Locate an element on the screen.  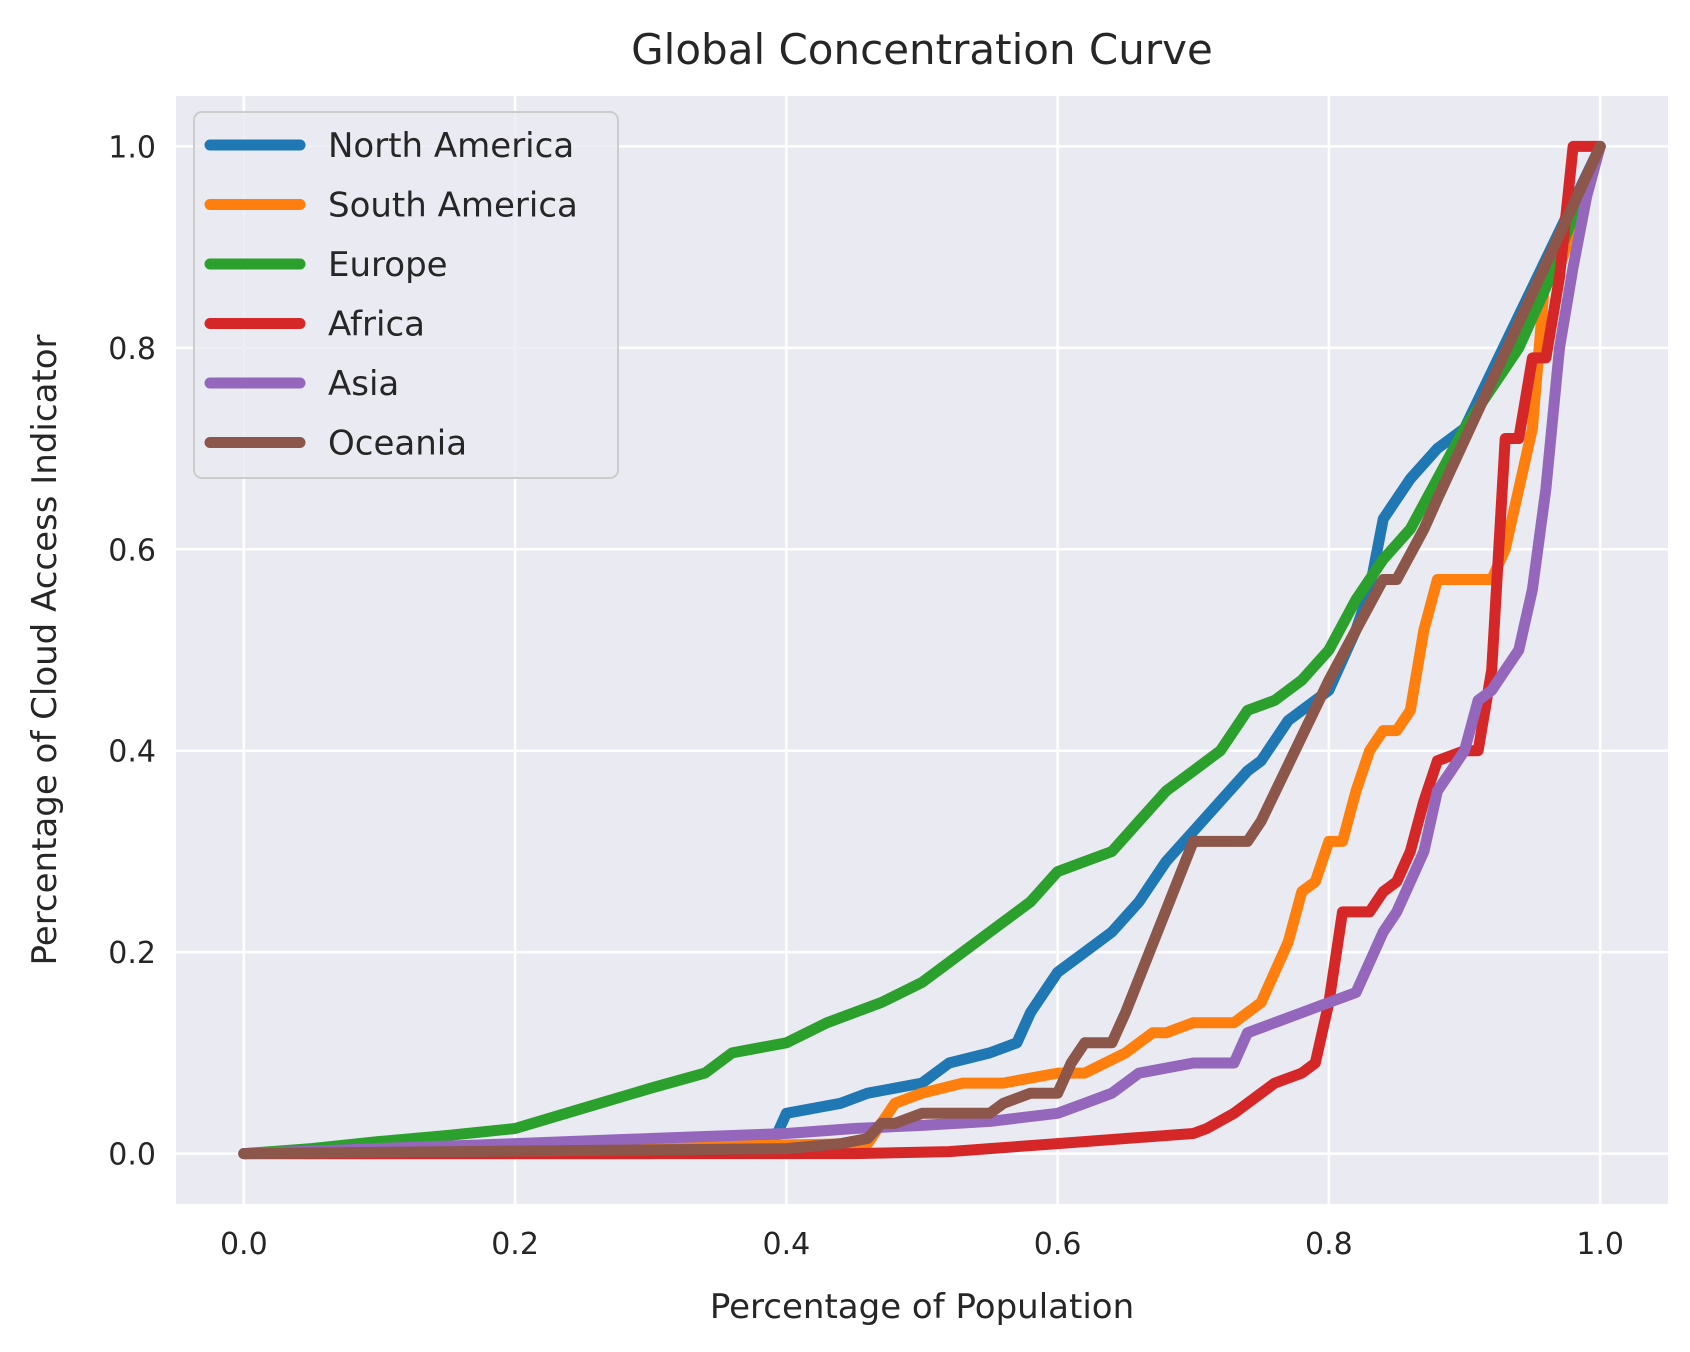
x-tick-label: 0.6 is located at coordinates (1058, 1244).